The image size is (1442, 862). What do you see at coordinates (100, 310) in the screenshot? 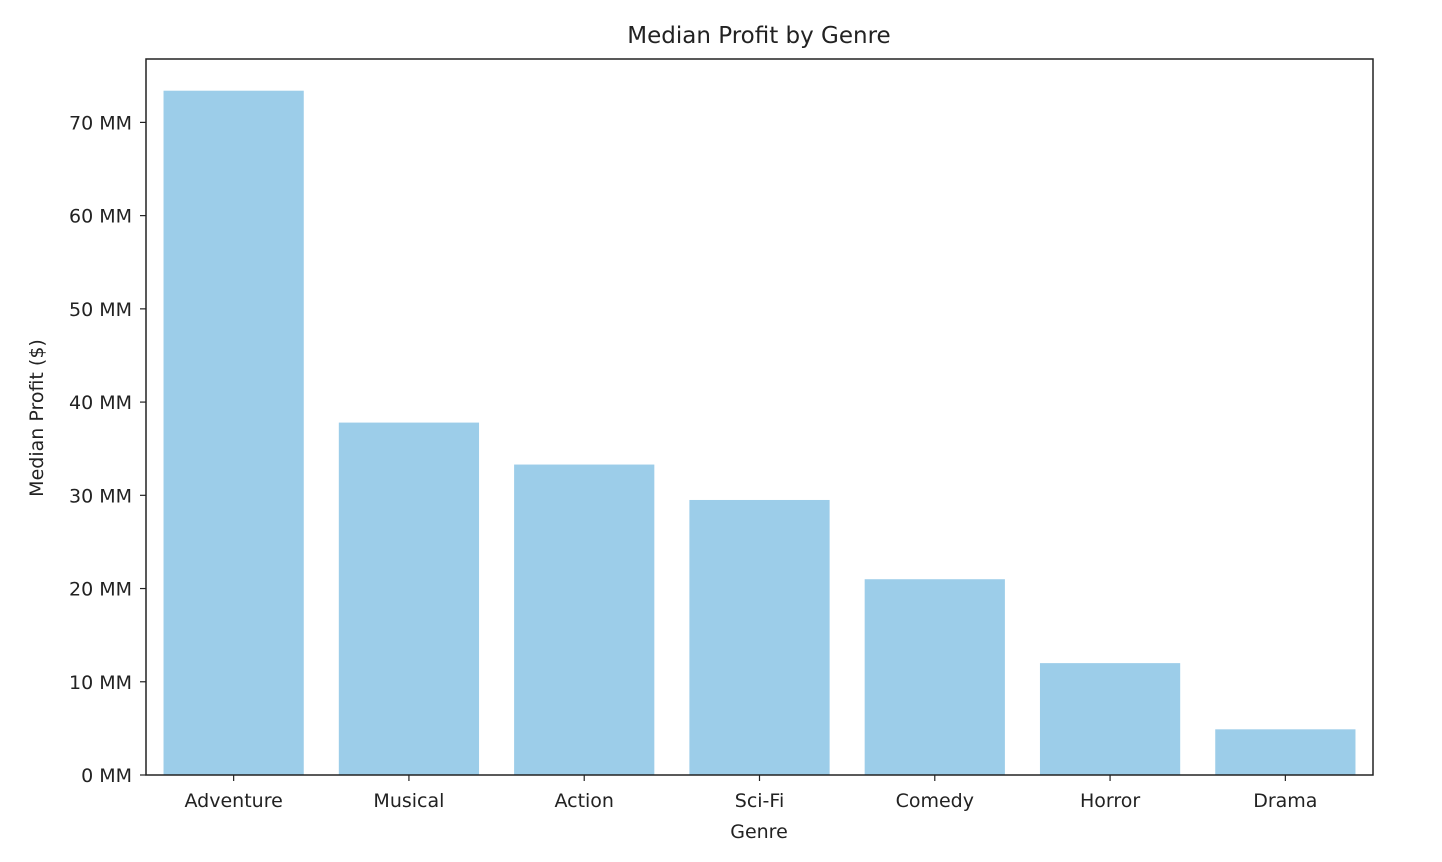
I see `y-tick-label: 50 MM` at bounding box center [100, 310].